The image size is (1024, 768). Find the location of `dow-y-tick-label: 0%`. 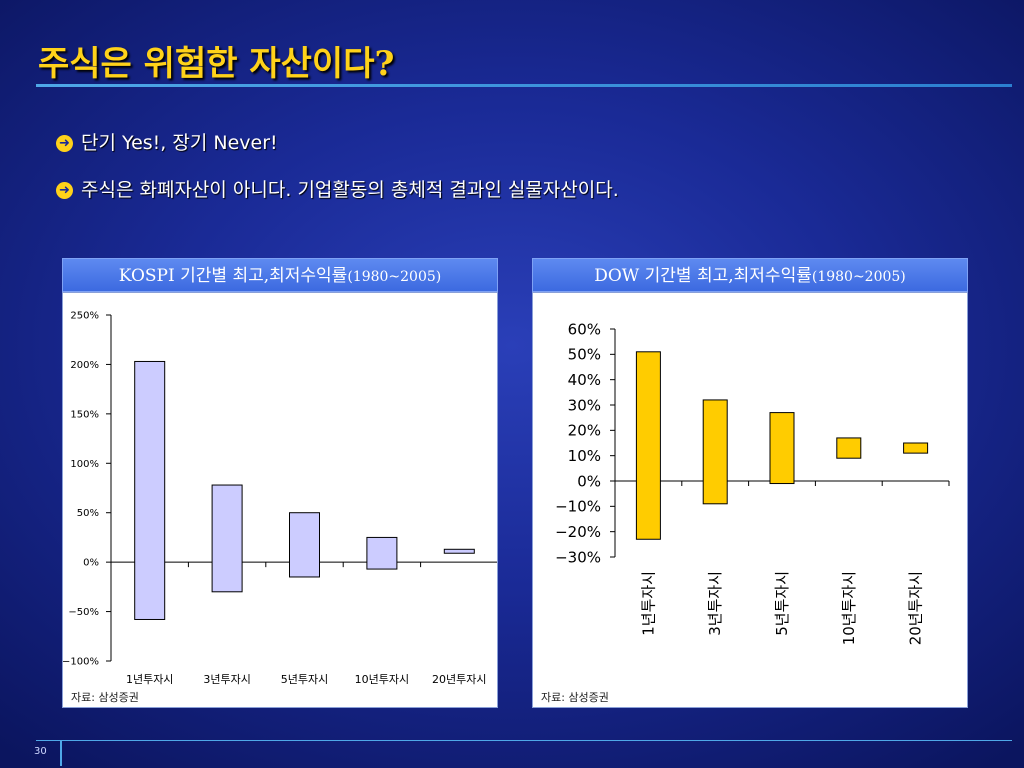

dow-y-tick-label: 0% is located at coordinates (589, 481).